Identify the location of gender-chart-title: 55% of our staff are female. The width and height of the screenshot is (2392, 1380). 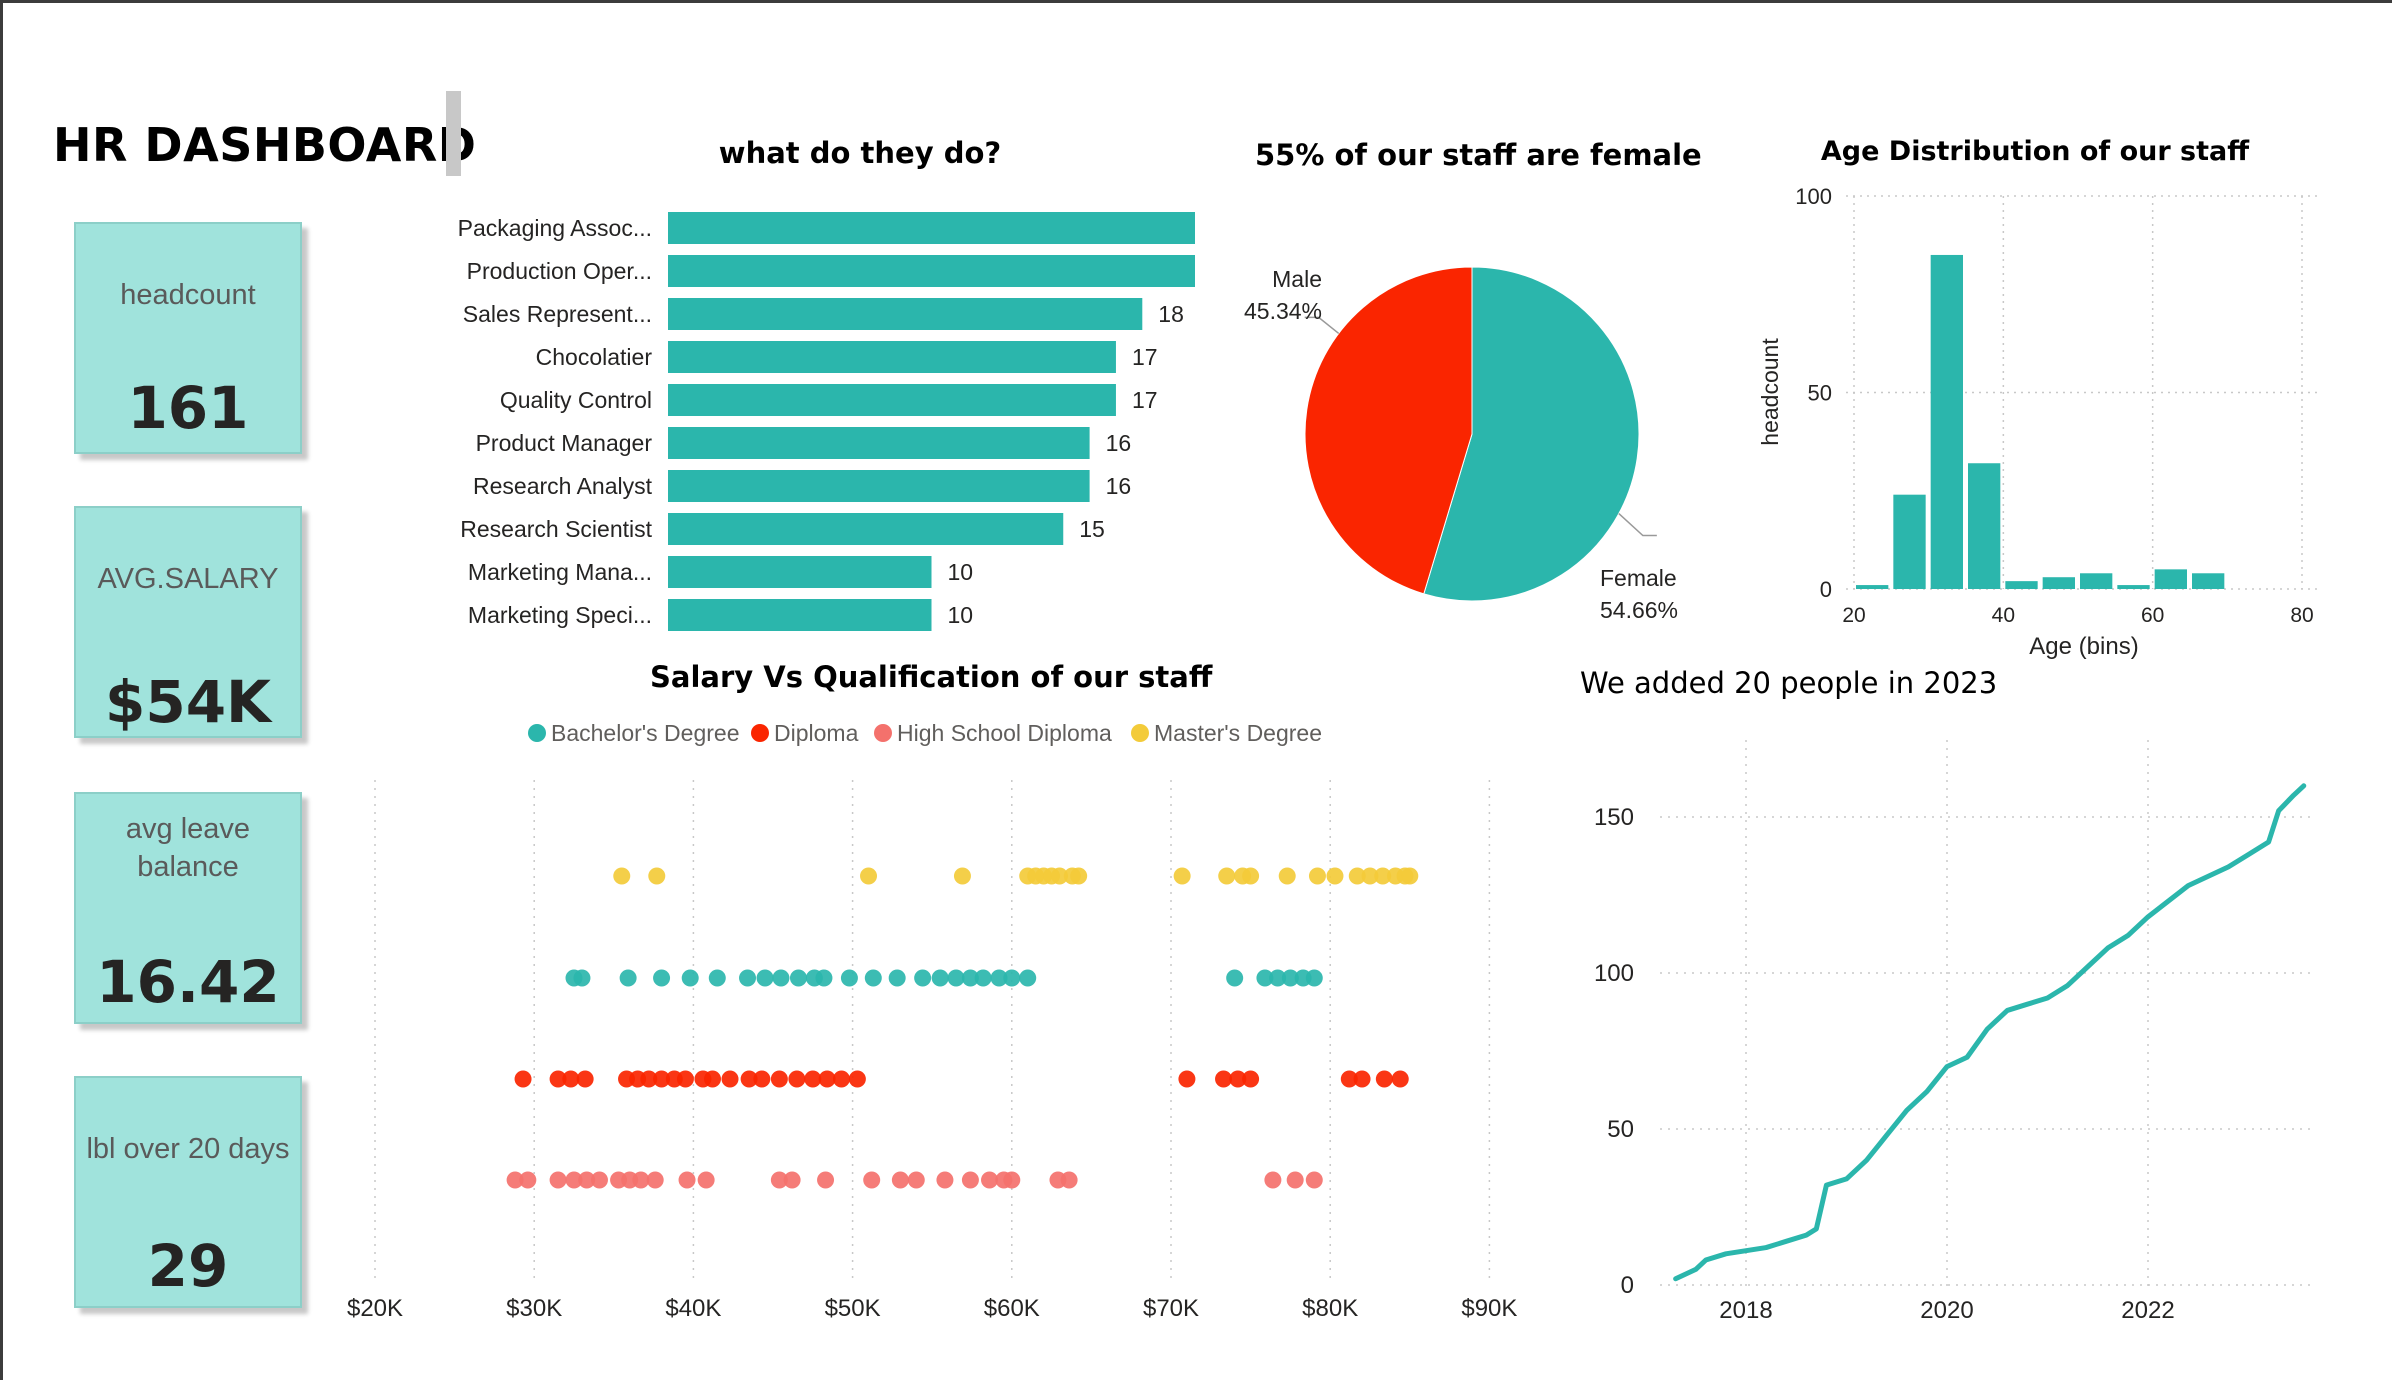
(1478, 155).